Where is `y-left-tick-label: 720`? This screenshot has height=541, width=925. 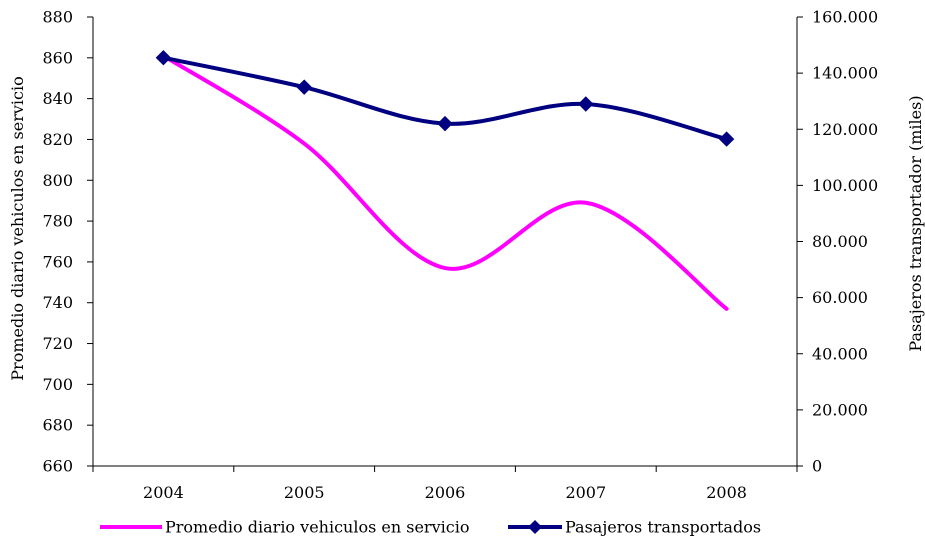
y-left-tick-label: 720 is located at coordinates (57, 343).